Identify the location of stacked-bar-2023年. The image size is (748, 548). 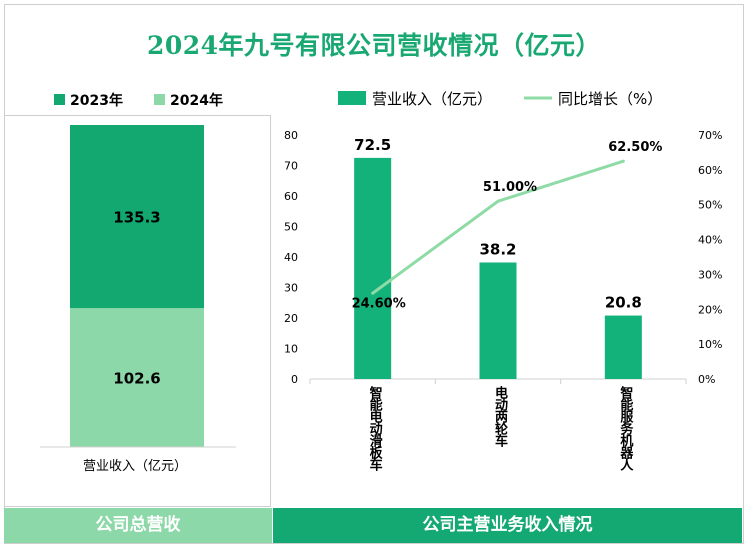
(137, 217).